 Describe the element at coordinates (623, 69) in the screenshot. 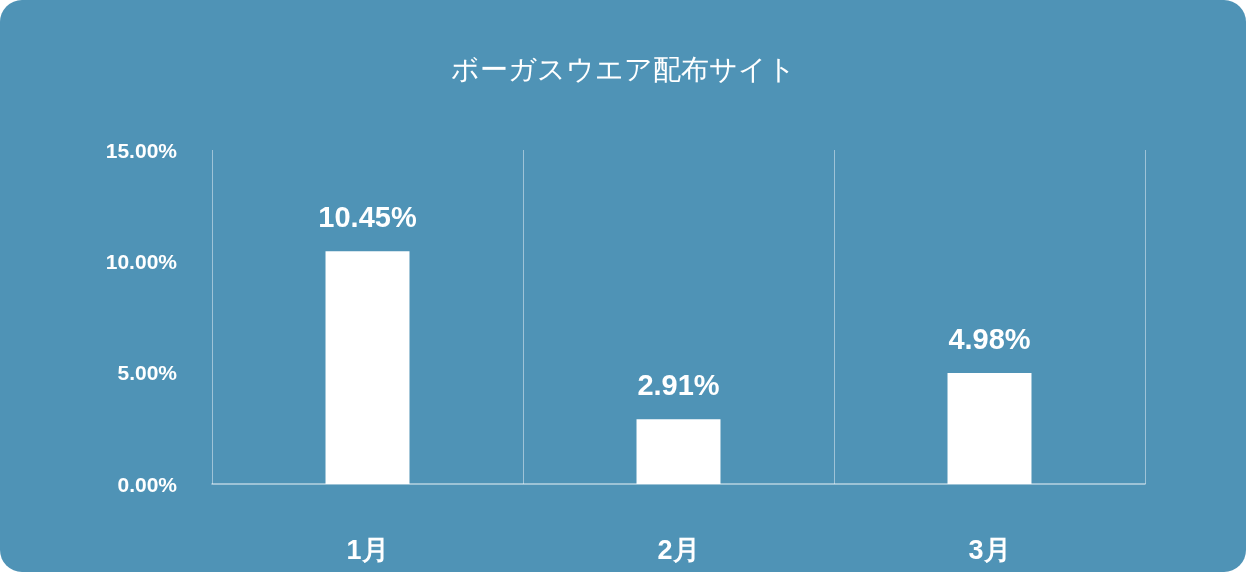

I see `chart-title: ボーガスウエア配布サイト` at that location.